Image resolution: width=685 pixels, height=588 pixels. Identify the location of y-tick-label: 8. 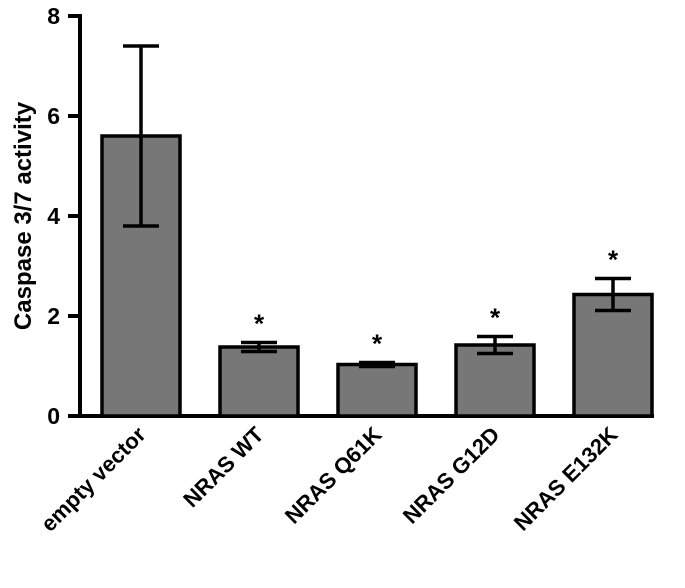
(53, 16).